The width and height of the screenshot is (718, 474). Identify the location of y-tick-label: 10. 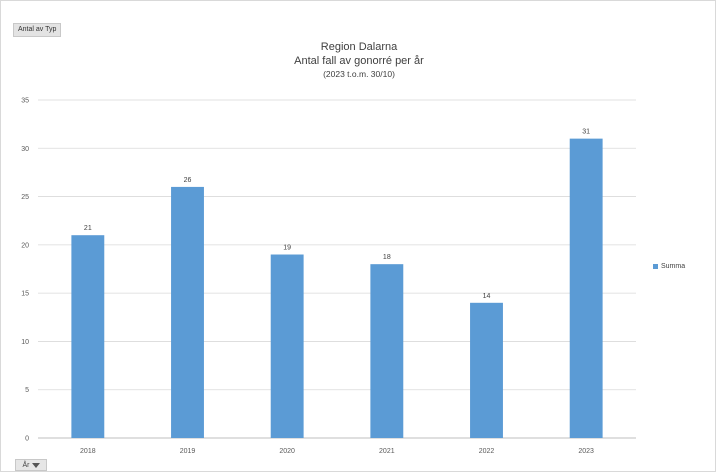
(25, 342).